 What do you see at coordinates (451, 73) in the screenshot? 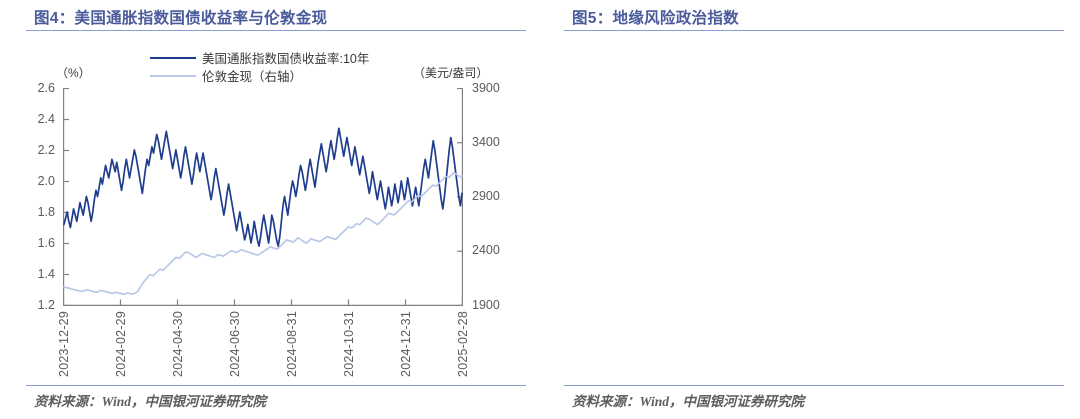
I see `right-axis-unit: （美元/盎司）` at bounding box center [451, 73].